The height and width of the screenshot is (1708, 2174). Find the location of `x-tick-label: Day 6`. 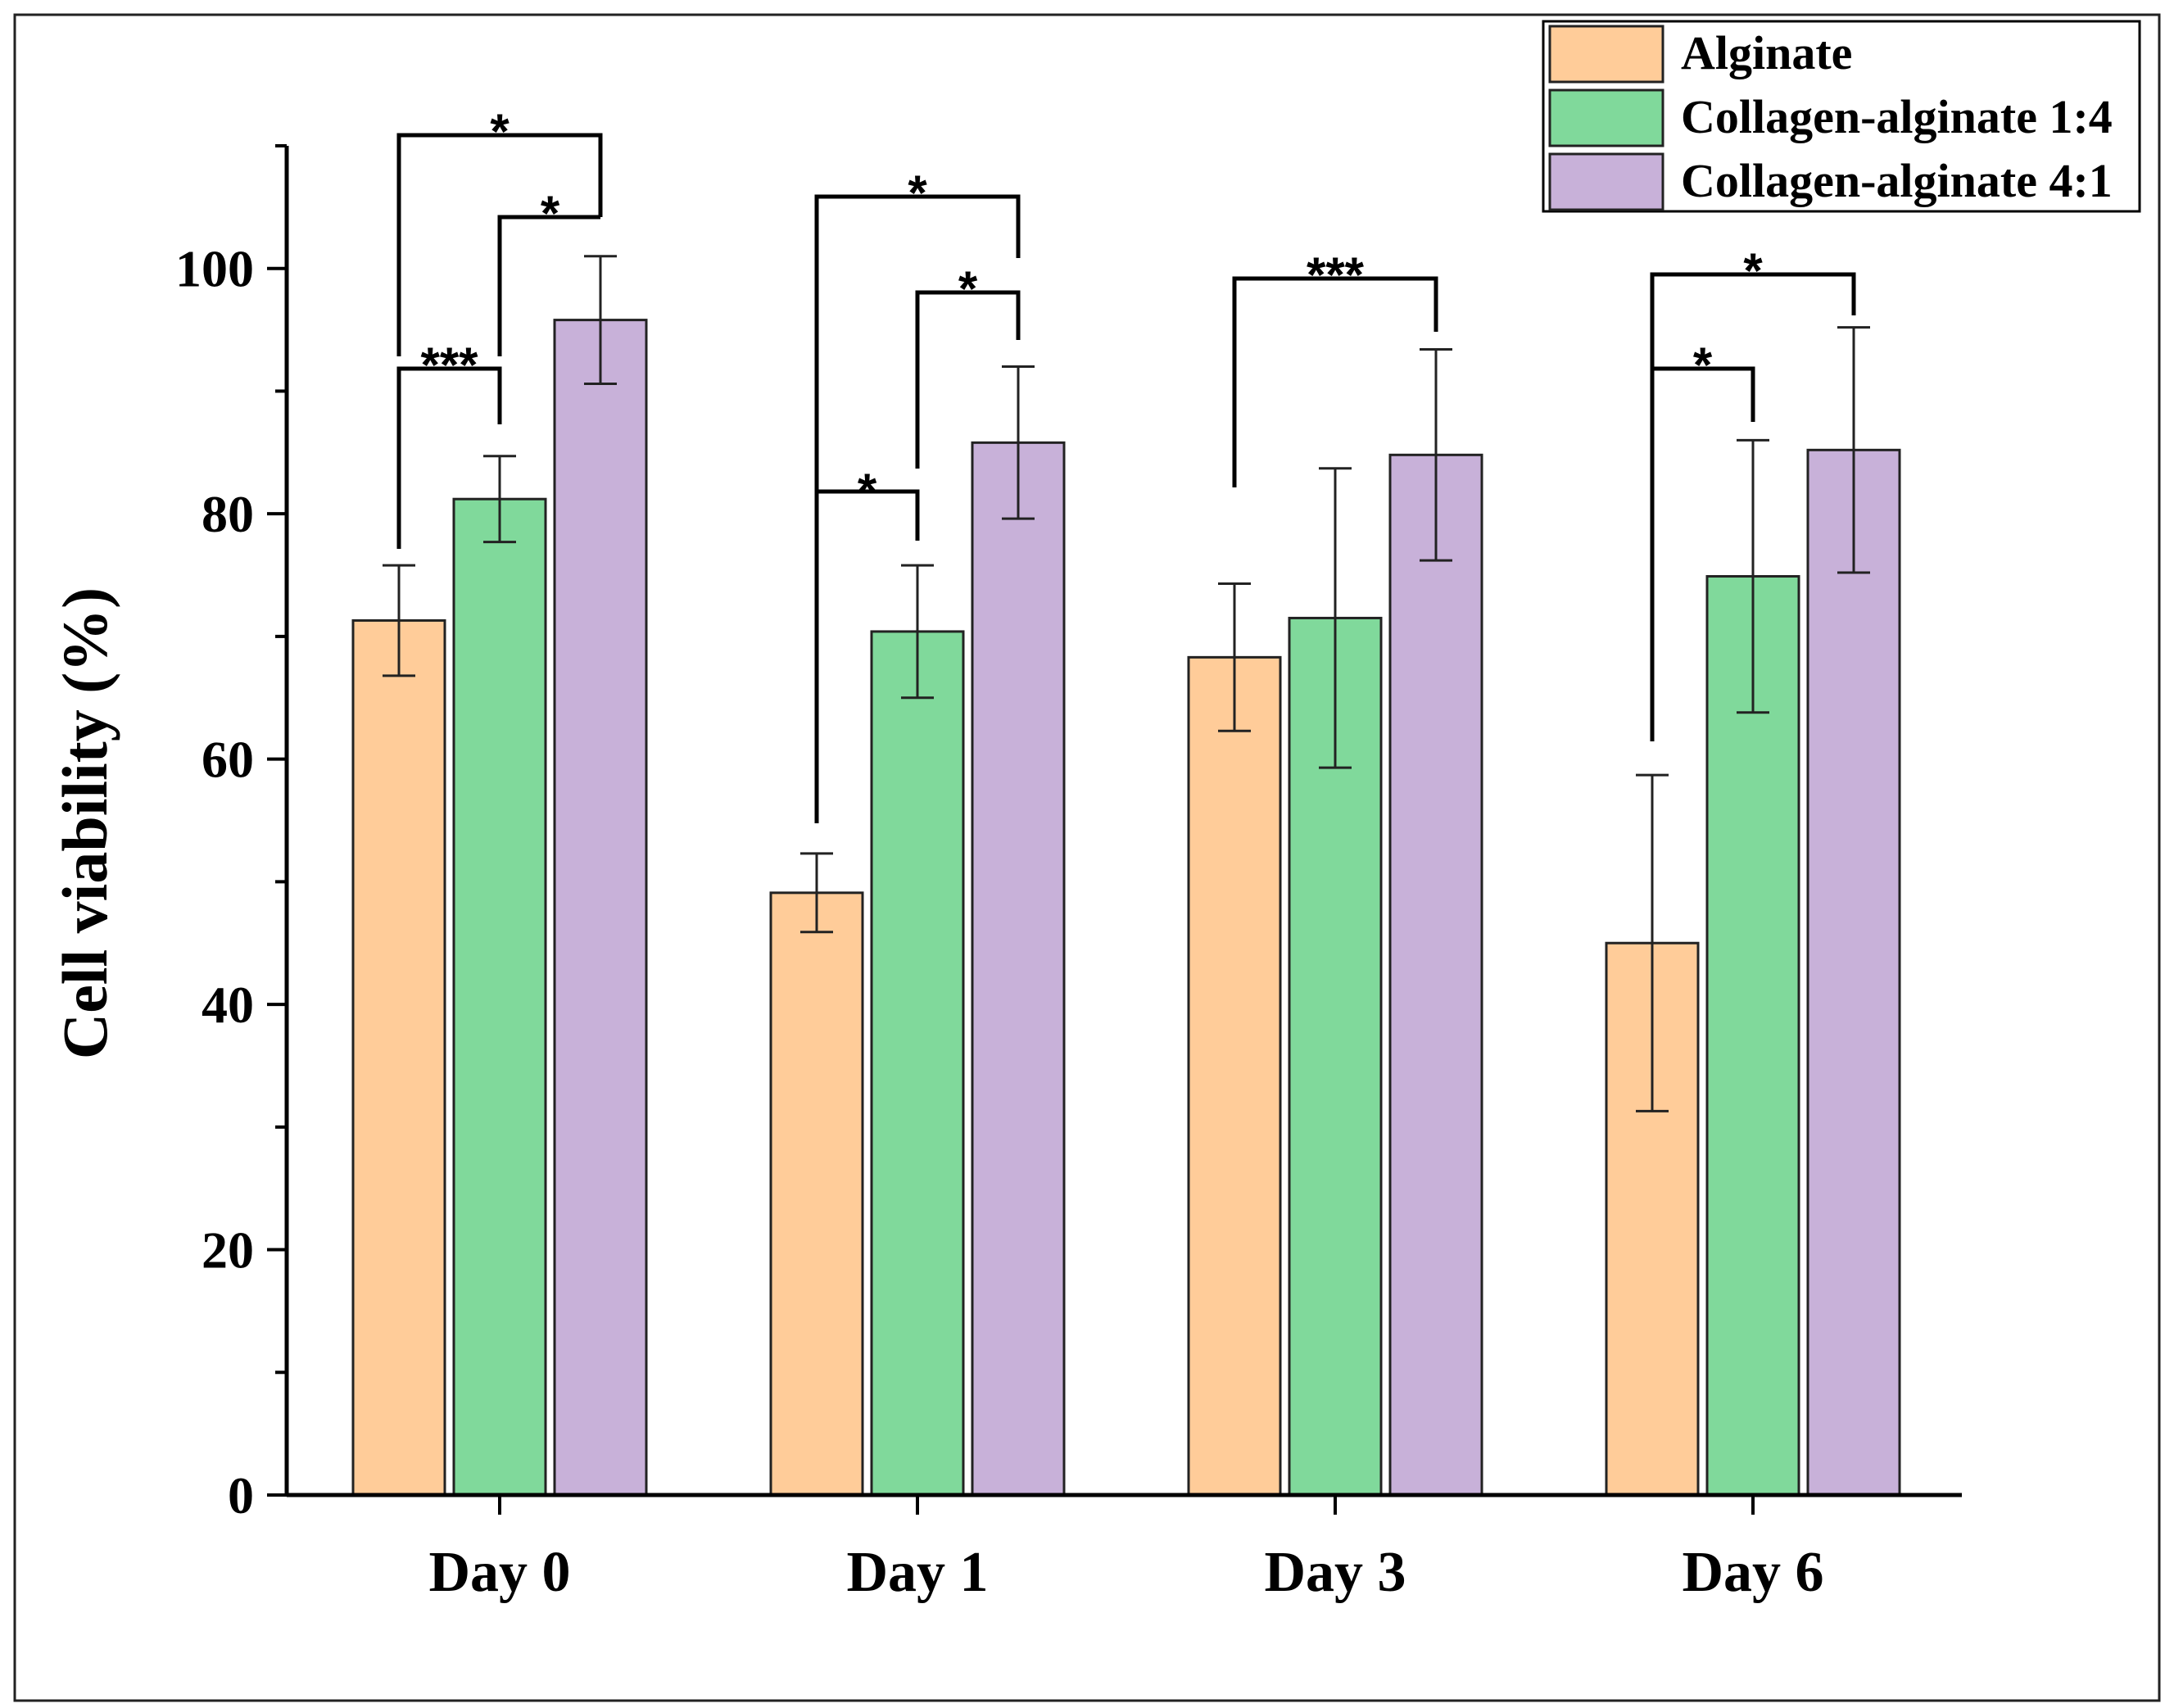

x-tick-label: Day 6 is located at coordinates (1752, 1573).